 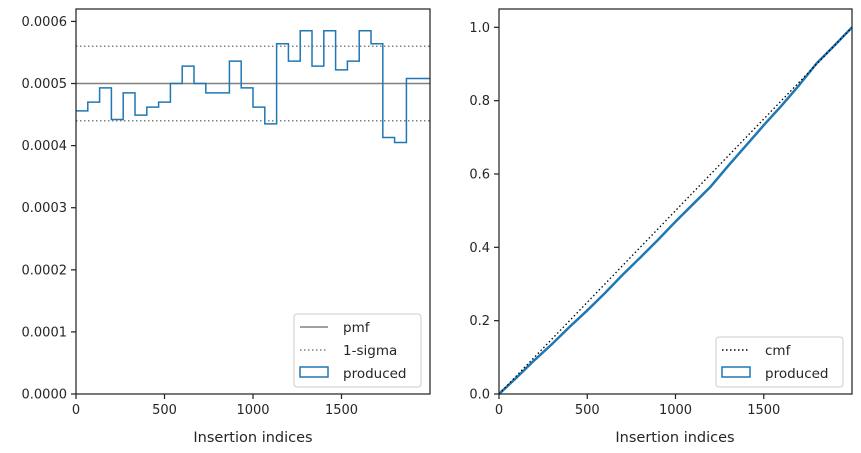 What do you see at coordinates (357, 328) in the screenshot?
I see `left-legend-pmf-label: pmf` at bounding box center [357, 328].